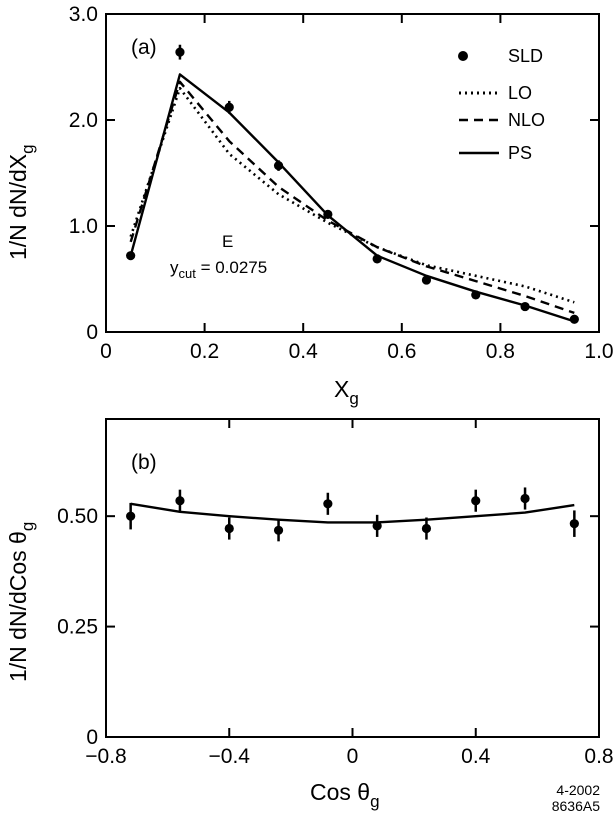 The height and width of the screenshot is (818, 614). Describe the element at coordinates (92, 332) in the screenshot. I see `panel-a-ytick-label: 0` at that location.